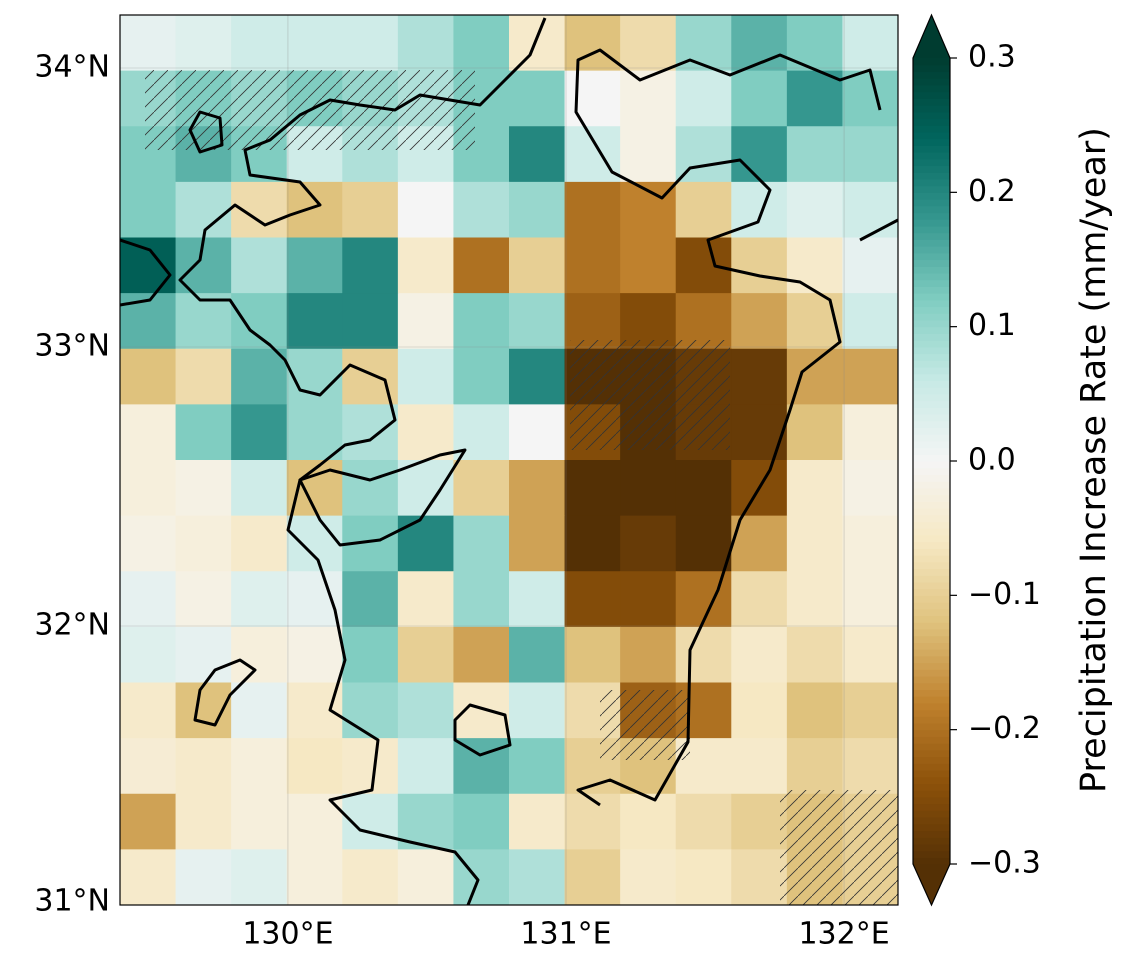 This screenshot has width=1130, height=972. Describe the element at coordinates (843, 934) in the screenshot. I see `x-tick-label: 132°E` at that location.